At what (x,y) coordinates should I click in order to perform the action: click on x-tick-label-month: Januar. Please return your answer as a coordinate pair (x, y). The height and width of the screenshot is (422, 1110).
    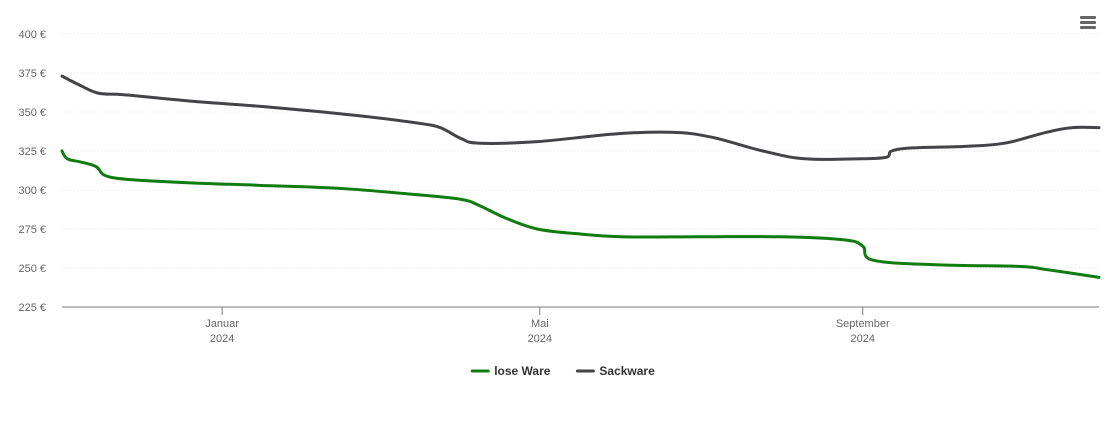
    Looking at the image, I should click on (222, 324).